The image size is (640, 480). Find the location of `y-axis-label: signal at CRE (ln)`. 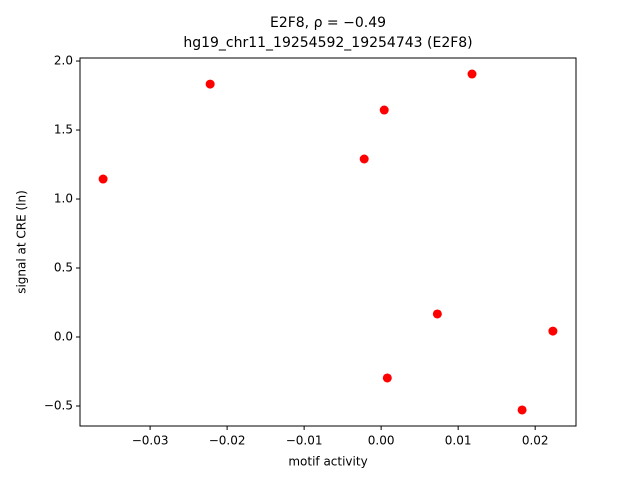

y-axis-label: signal at CRE (ln) is located at coordinates (22, 242).